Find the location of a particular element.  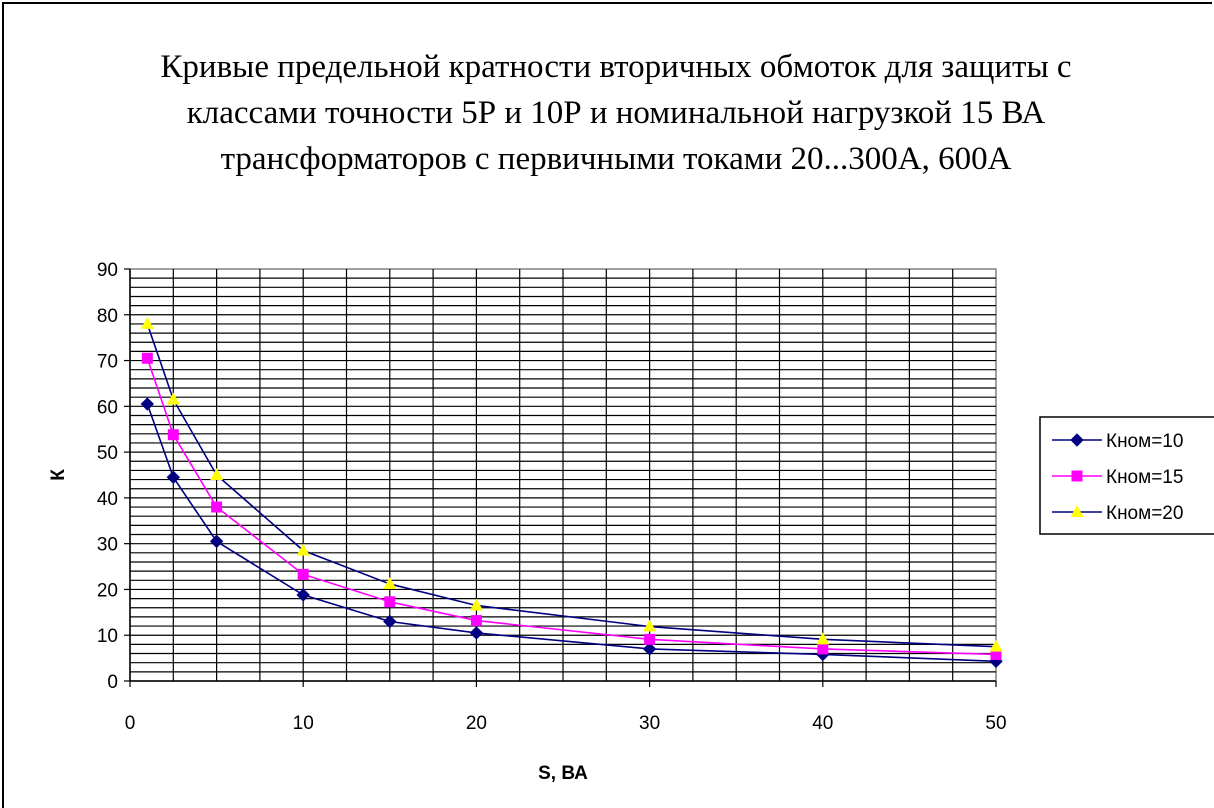

y-tick-label: 30 is located at coordinates (107, 545).